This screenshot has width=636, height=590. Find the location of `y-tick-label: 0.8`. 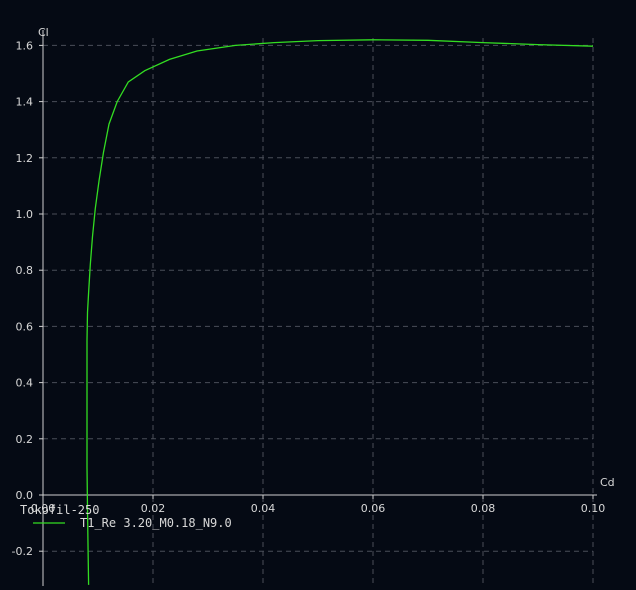

y-tick-label: 0.8 is located at coordinates (25, 270).